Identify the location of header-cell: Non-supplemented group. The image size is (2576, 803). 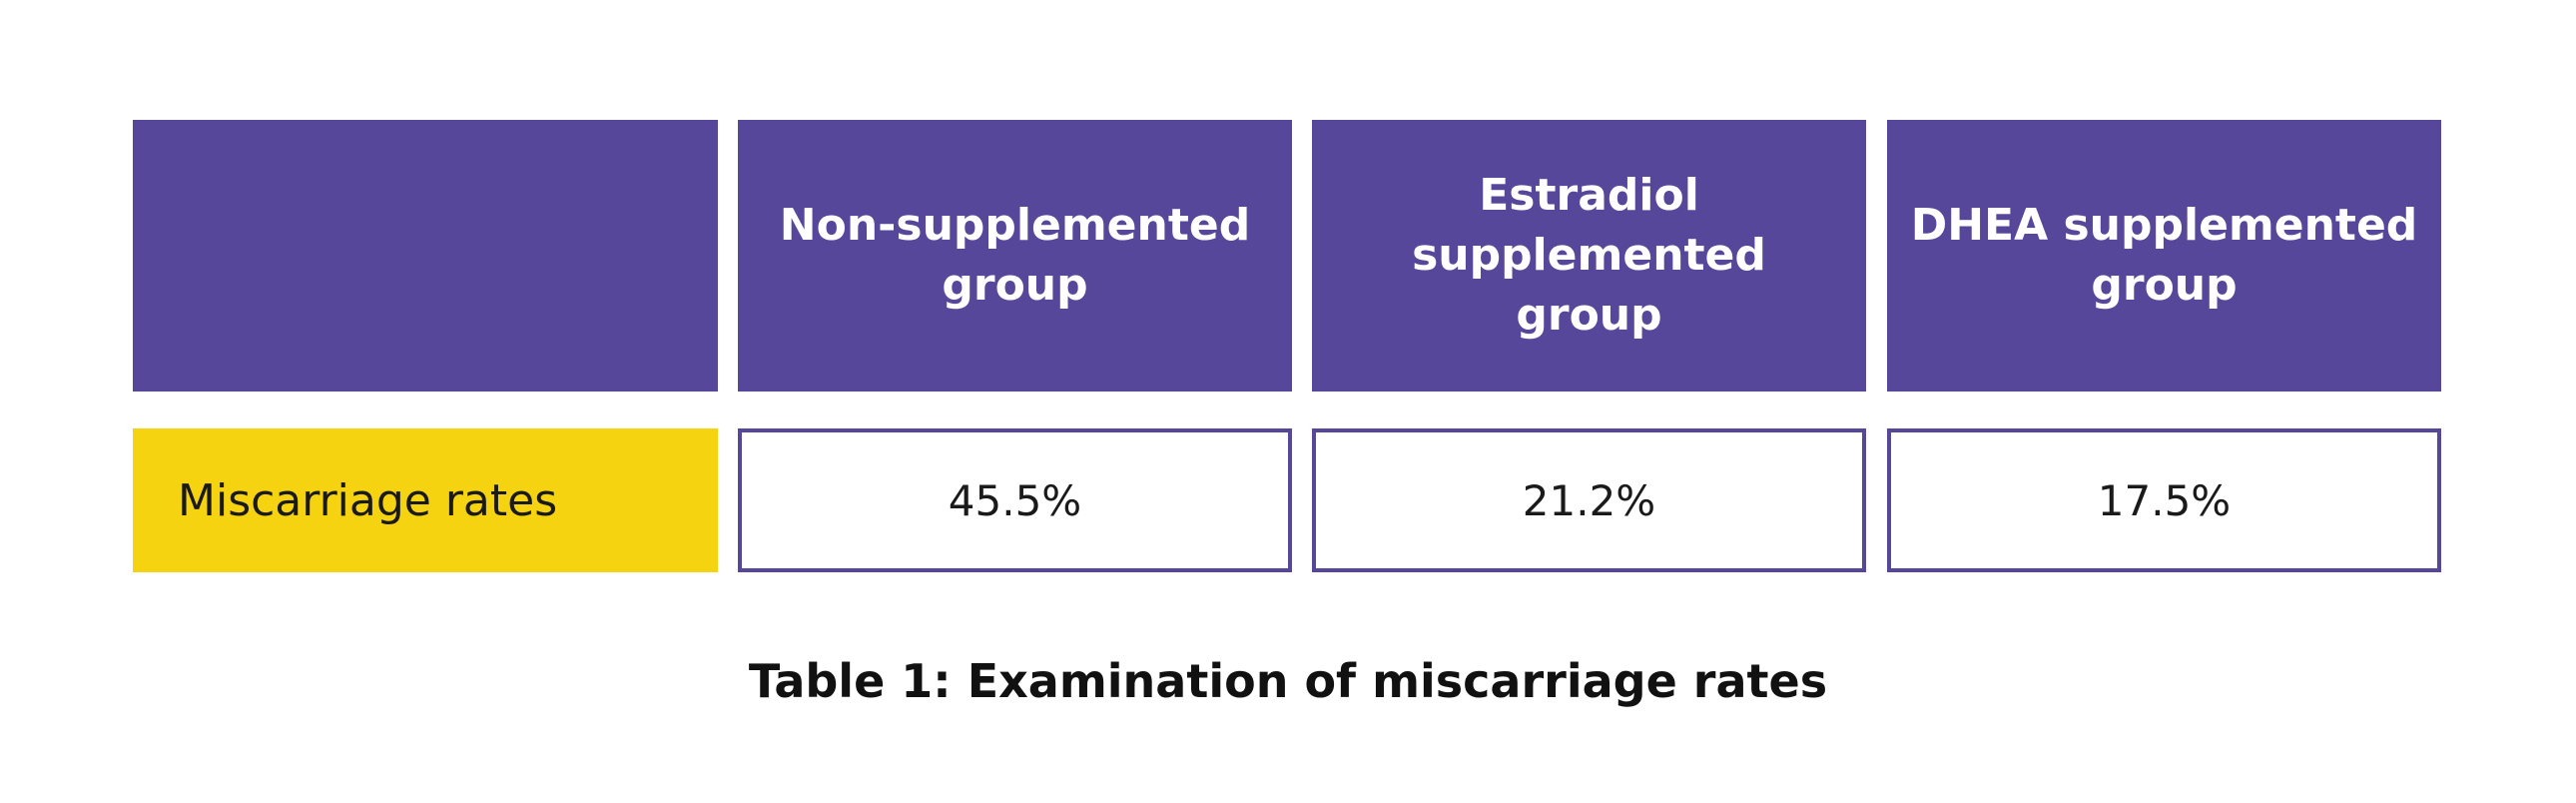
(1015, 256).